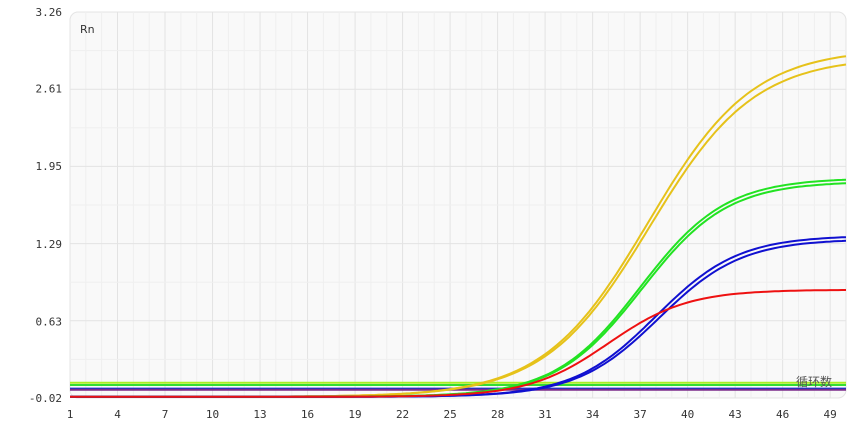  What do you see at coordinates (49, 166) in the screenshot?
I see `y-tick-label: 1.95` at bounding box center [49, 166].